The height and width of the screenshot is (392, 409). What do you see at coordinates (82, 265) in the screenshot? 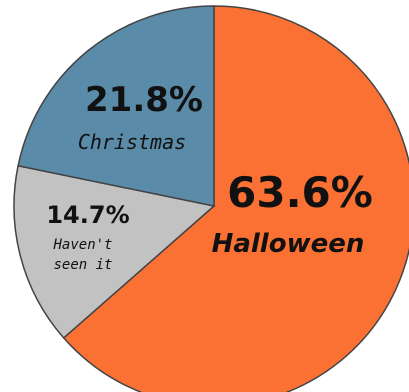
I see `slice-name-label-havent-seen-it-line2: seen it` at bounding box center [82, 265].